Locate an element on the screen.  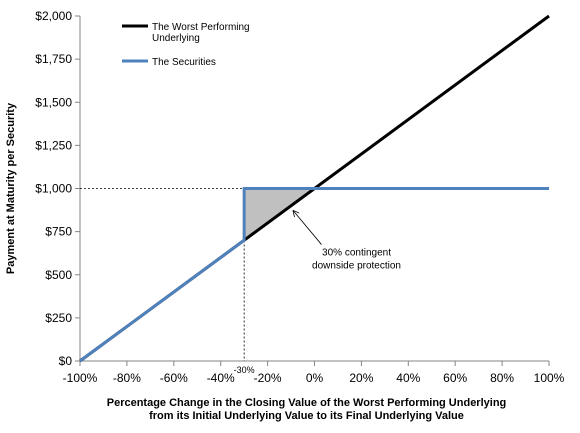
y-tick-label: $750 is located at coordinates (58, 232).